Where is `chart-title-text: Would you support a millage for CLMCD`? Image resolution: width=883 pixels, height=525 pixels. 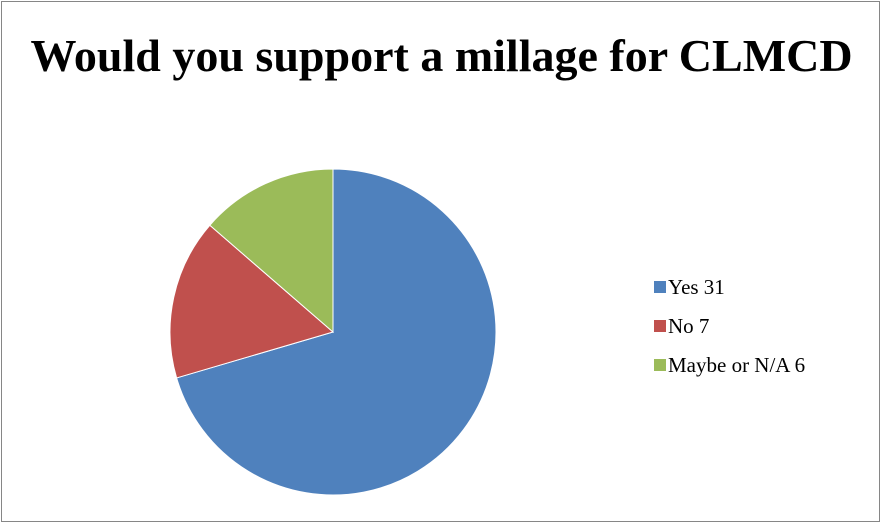 chart-title-text: Would you support a millage for CLMCD is located at coordinates (441, 55).